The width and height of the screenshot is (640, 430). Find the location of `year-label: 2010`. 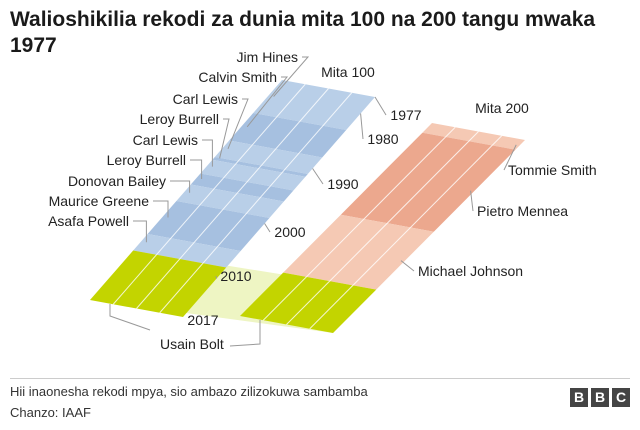

year-label: 2010 is located at coordinates (235, 276).